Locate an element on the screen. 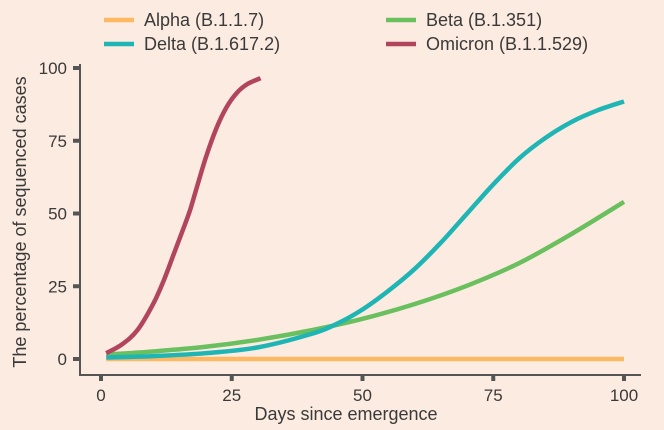  x-tick-label: 0 is located at coordinates (100, 395).